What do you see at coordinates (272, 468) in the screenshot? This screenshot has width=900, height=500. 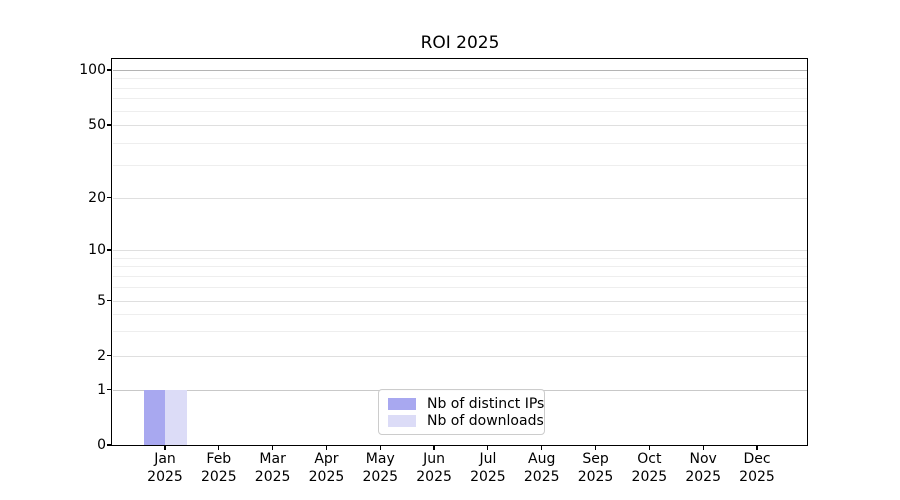 I see `x-tick-label-mar: Mar 2025` at bounding box center [272, 468].